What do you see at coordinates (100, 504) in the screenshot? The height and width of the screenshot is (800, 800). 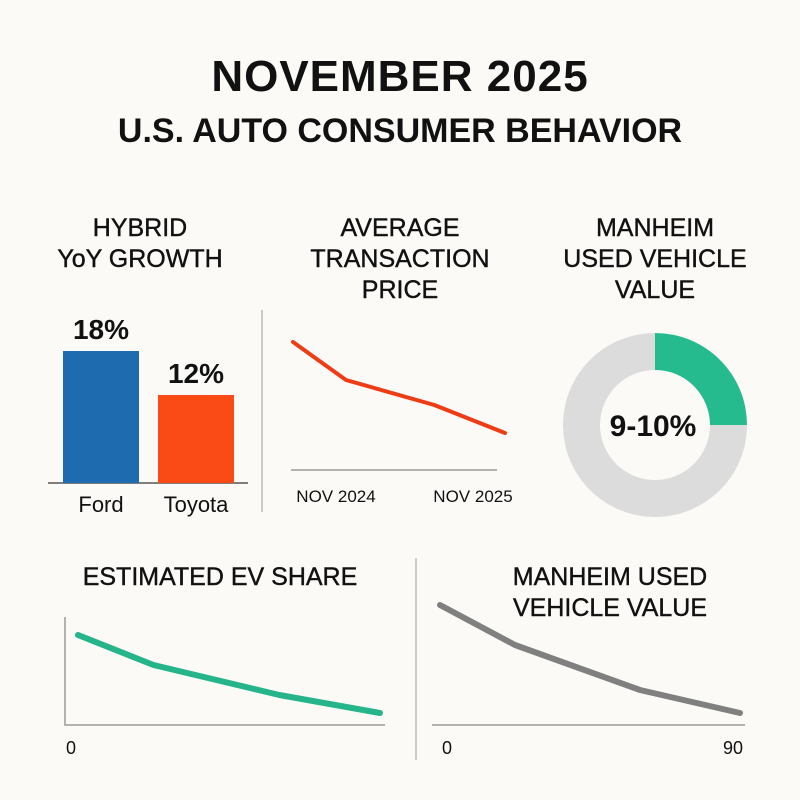 I see `bar-category-label: Ford` at bounding box center [100, 504].